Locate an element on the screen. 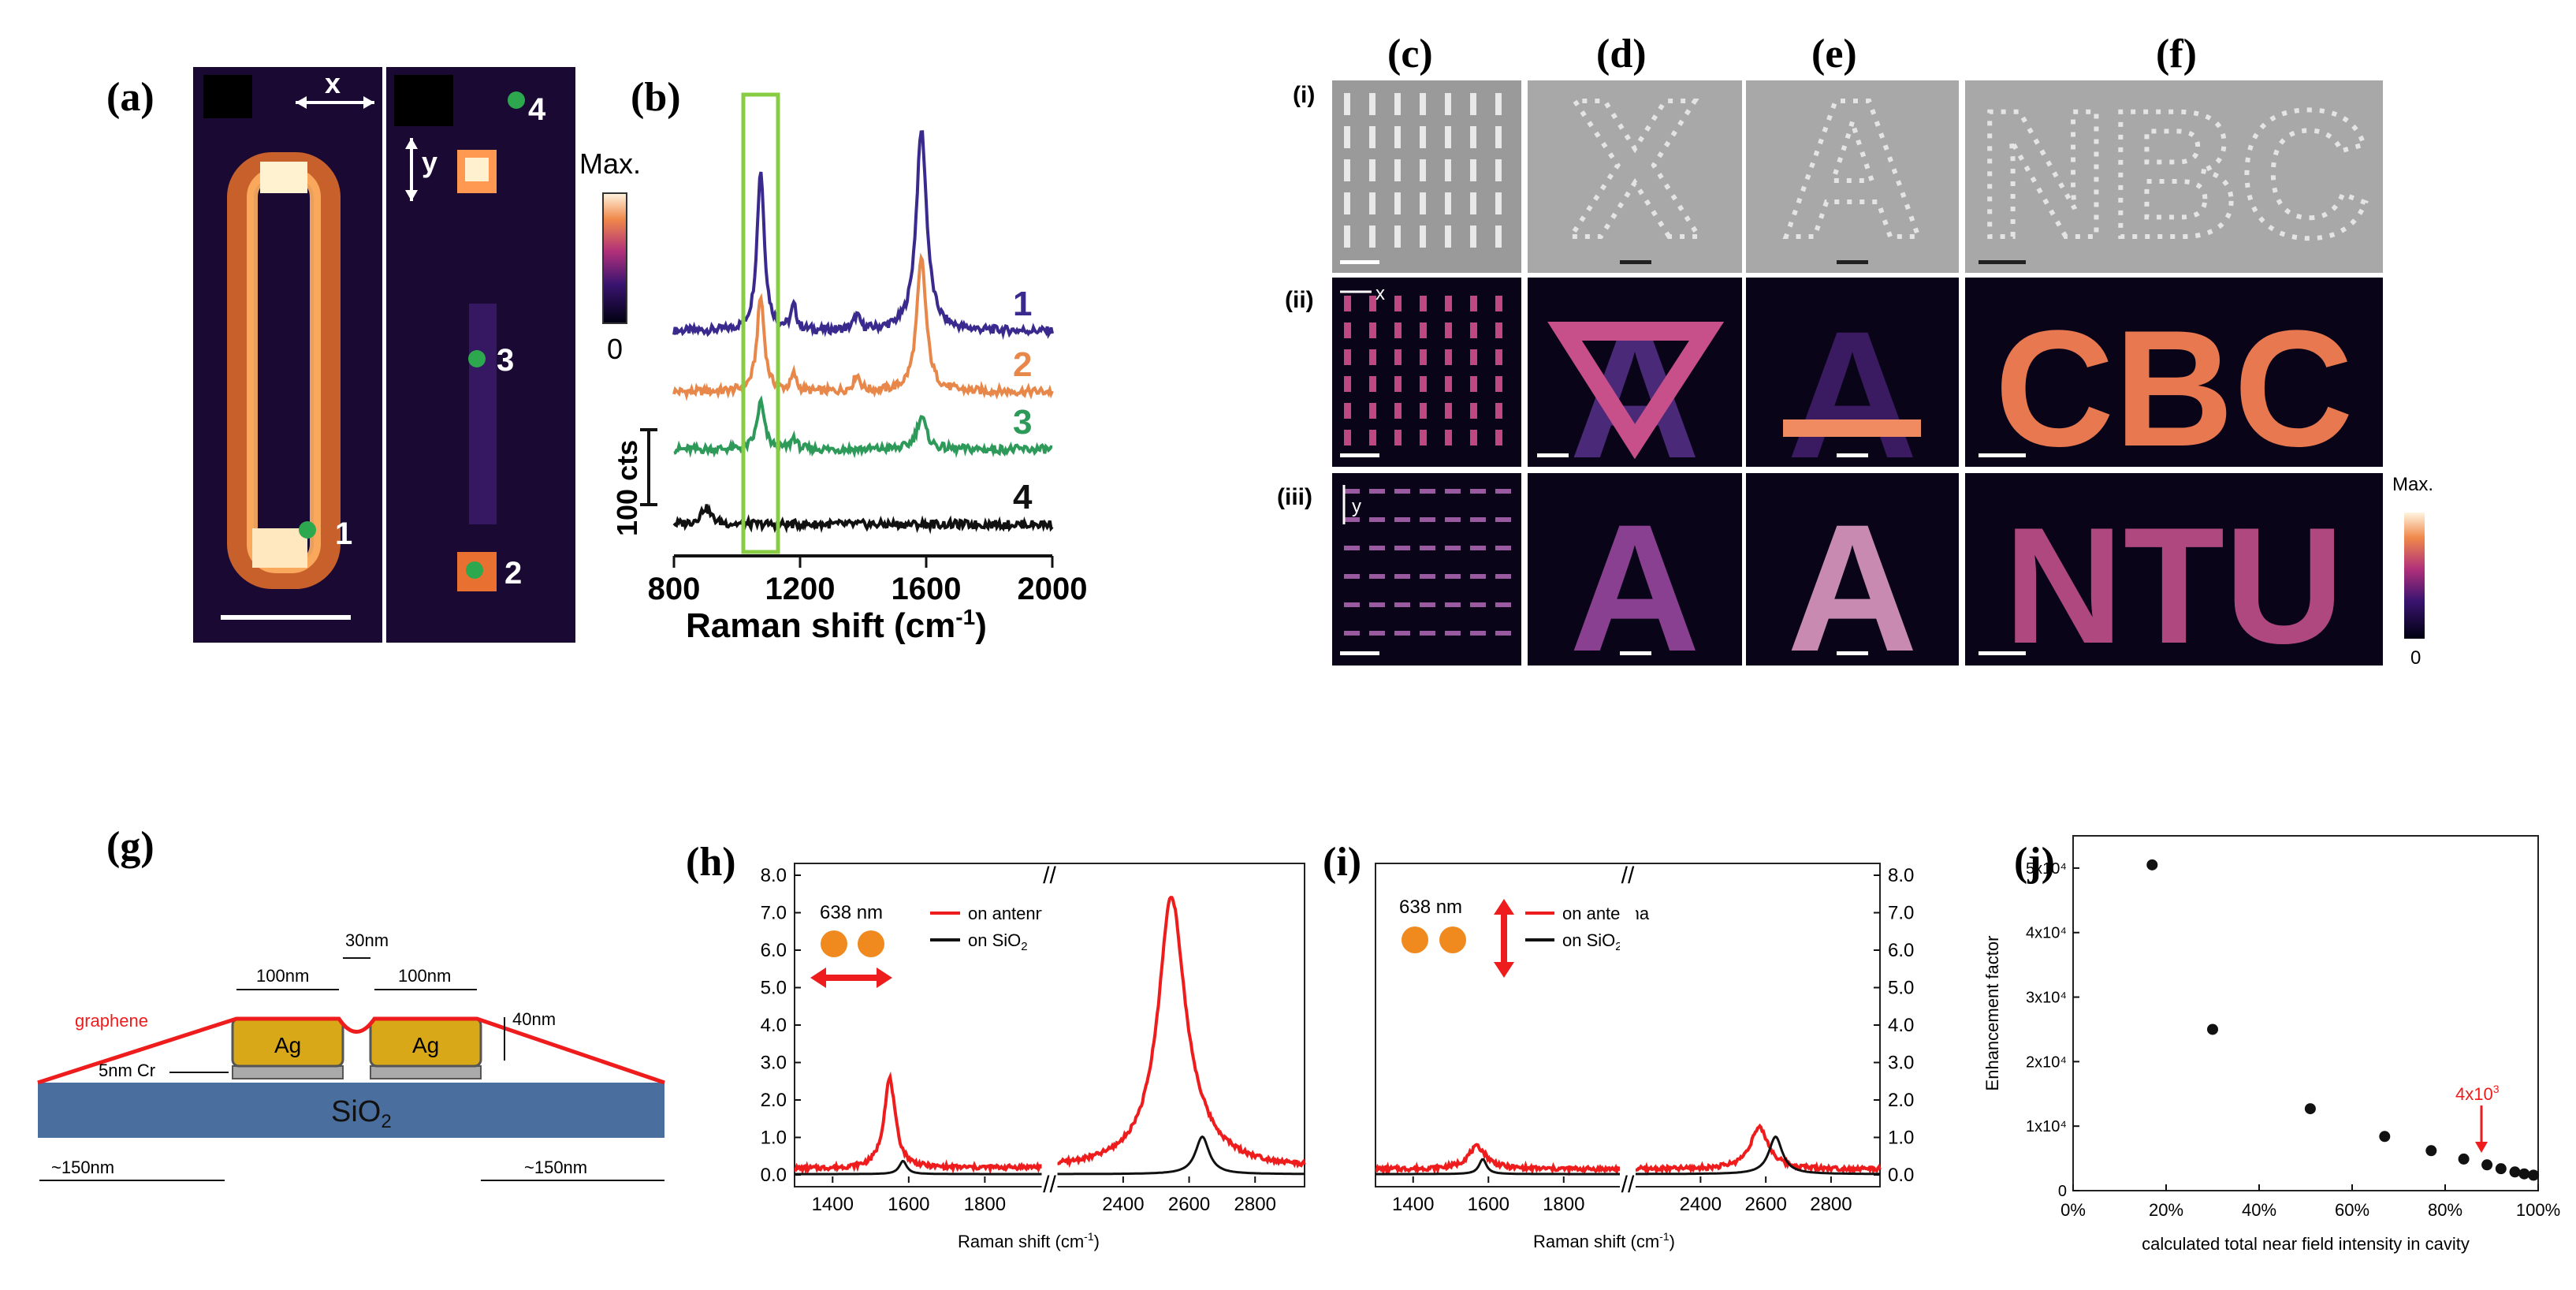  chart-h-axis-break-gap is located at coordinates (1049, 1030).